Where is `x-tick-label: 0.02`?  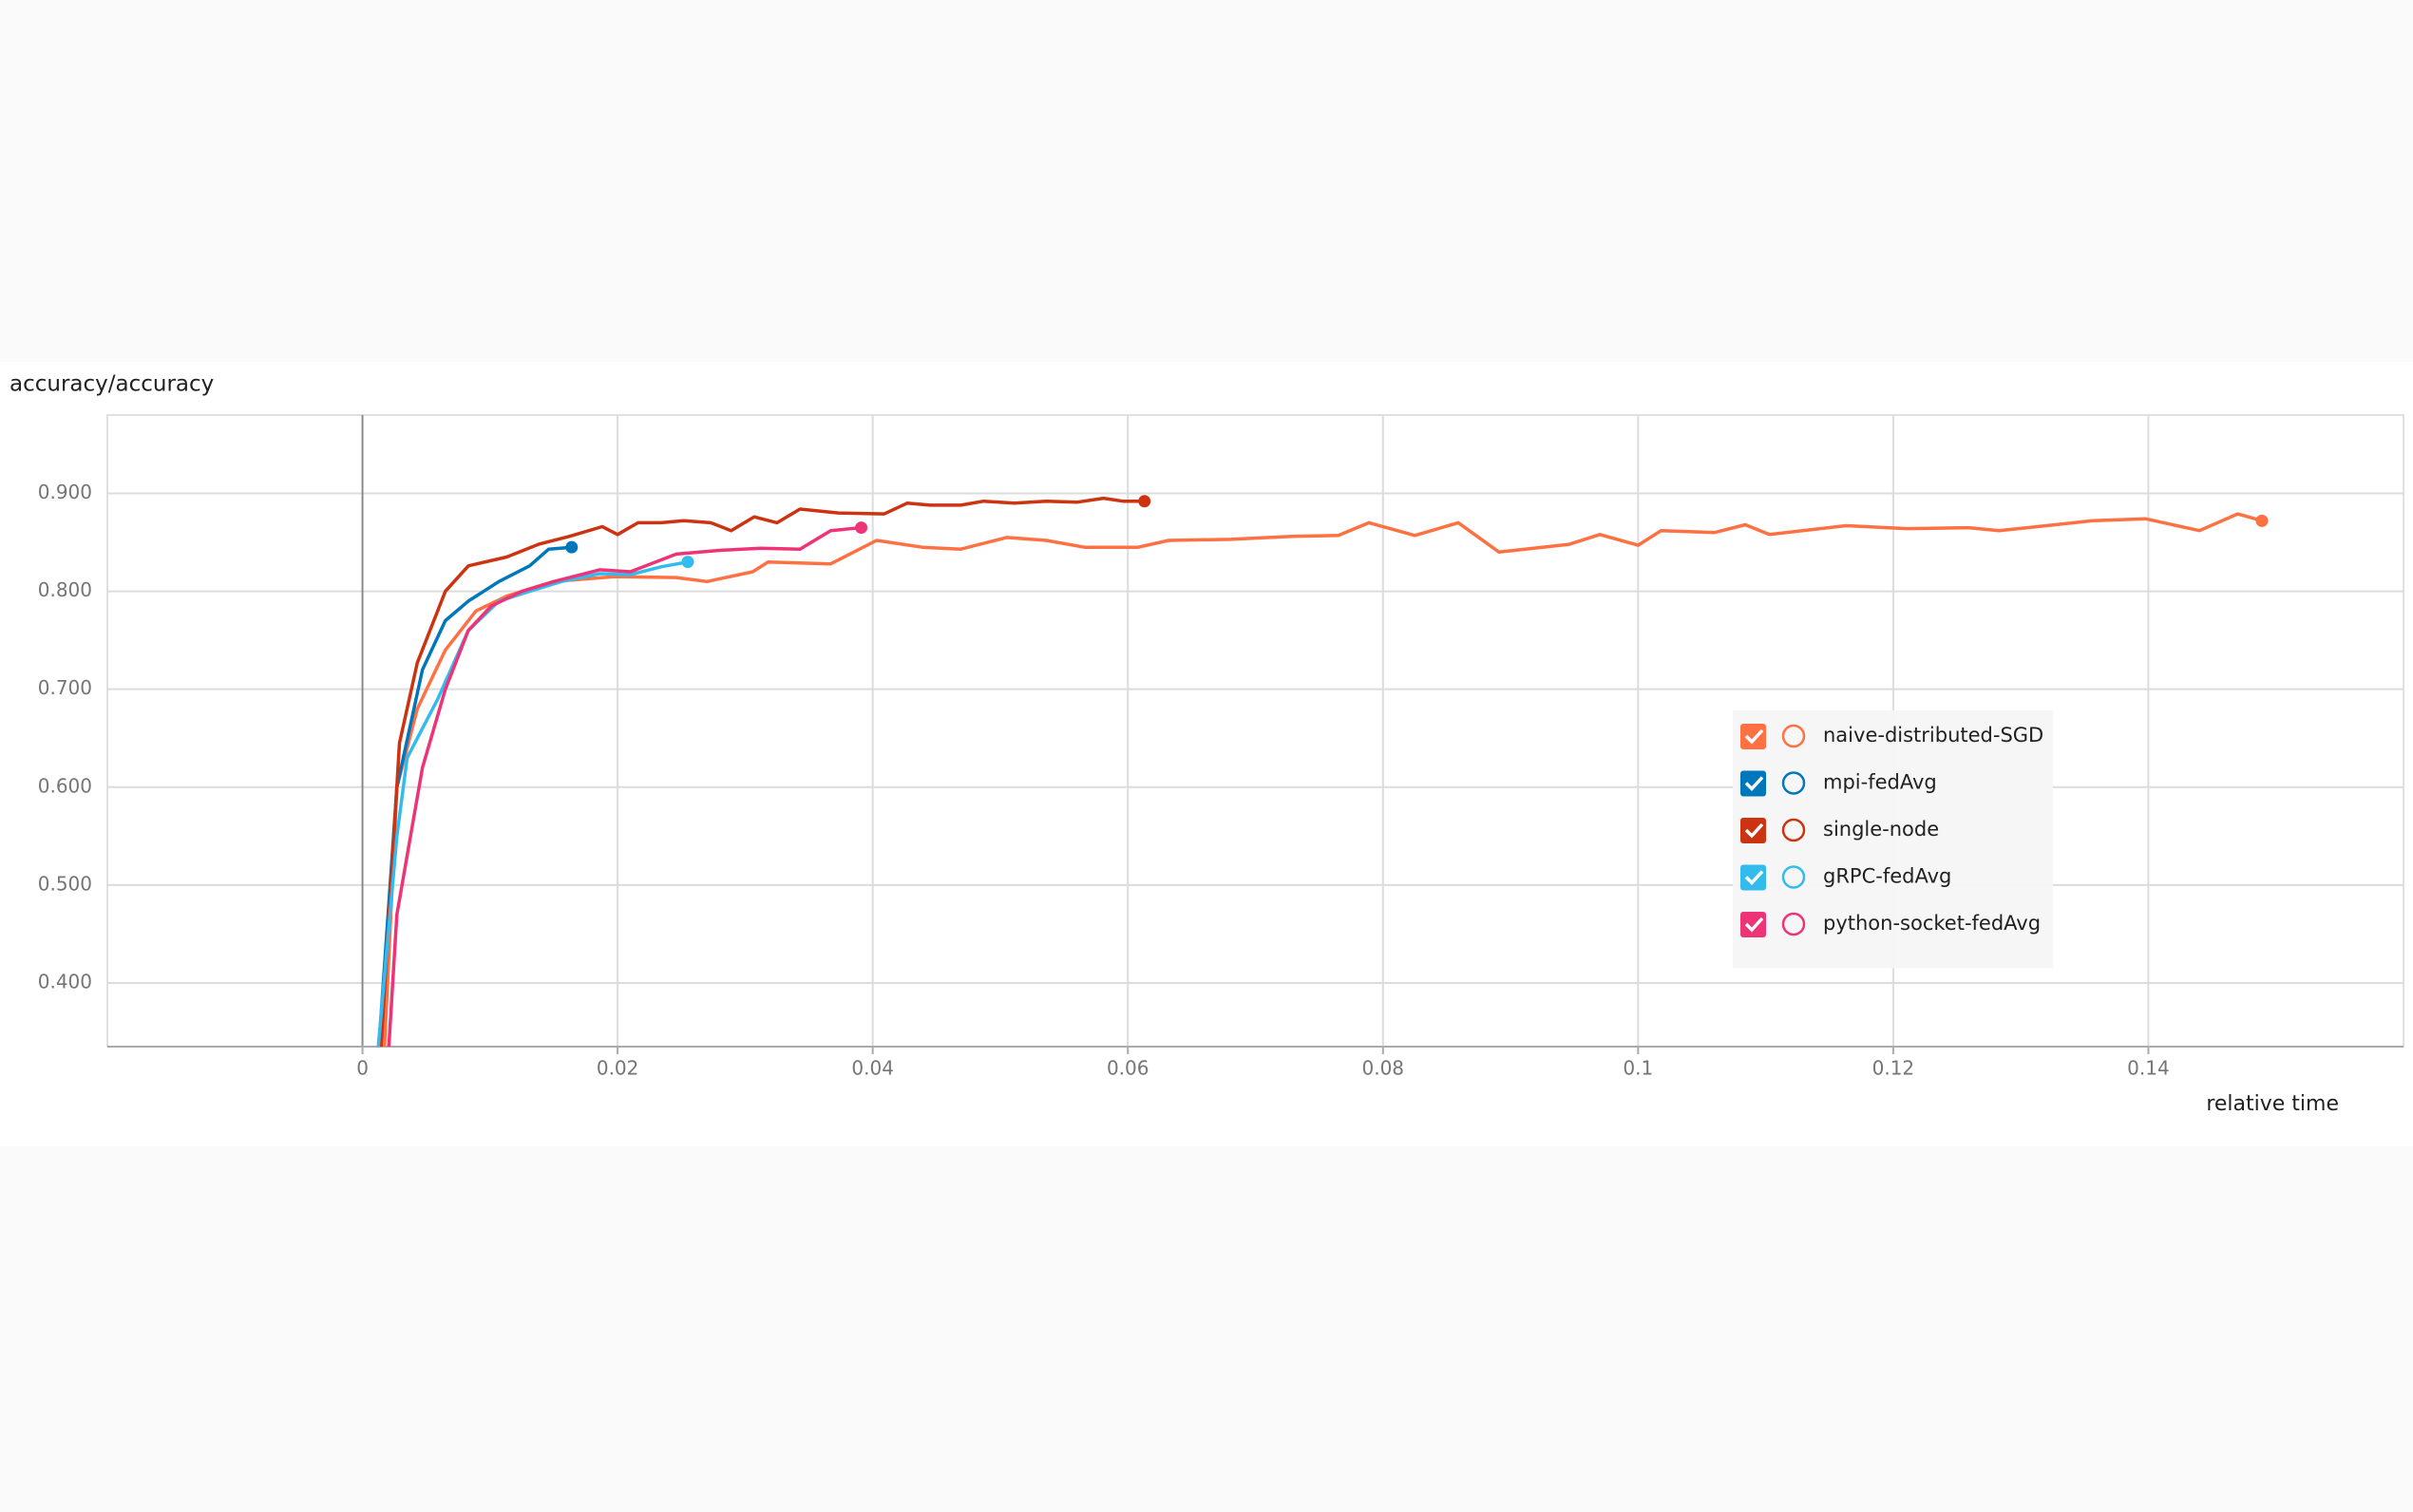
x-tick-label: 0.02 is located at coordinates (618, 1069).